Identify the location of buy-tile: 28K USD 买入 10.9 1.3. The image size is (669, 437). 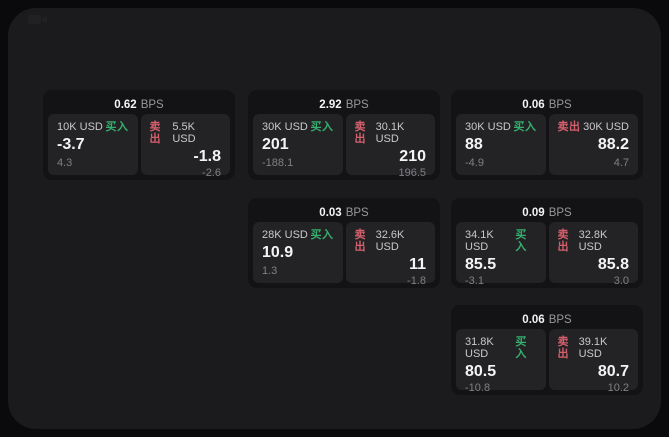
(298, 252).